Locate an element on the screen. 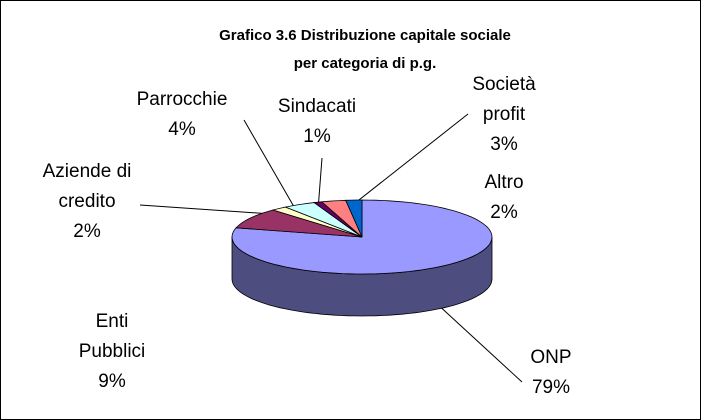 The image size is (701, 420). slice-category: Altro is located at coordinates (504, 182).